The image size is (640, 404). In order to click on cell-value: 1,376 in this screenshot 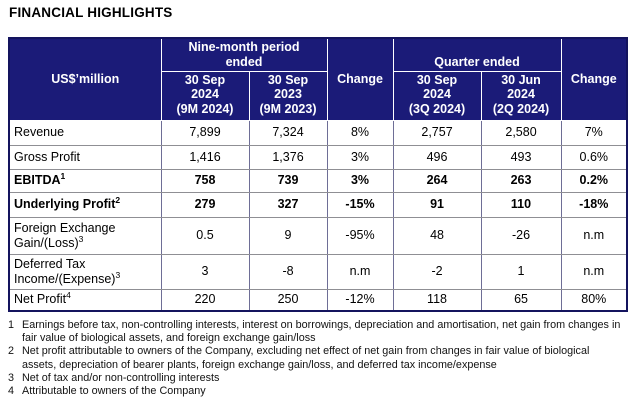, I will do `click(288, 157)`.